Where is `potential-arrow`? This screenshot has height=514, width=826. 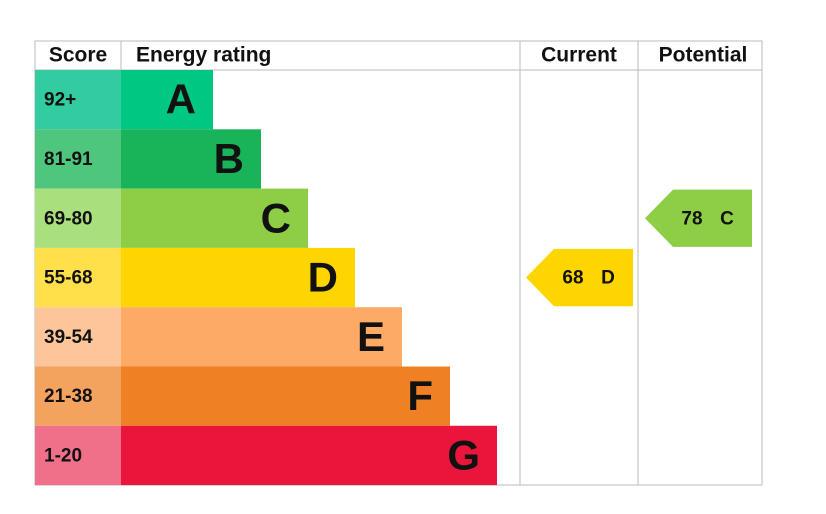 potential-arrow is located at coordinates (698, 218).